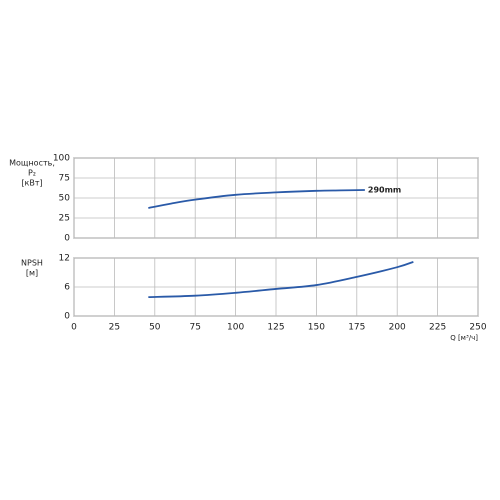  What do you see at coordinates (31, 183) in the screenshot?
I see `y-axis-label: [кВт]` at bounding box center [31, 183].